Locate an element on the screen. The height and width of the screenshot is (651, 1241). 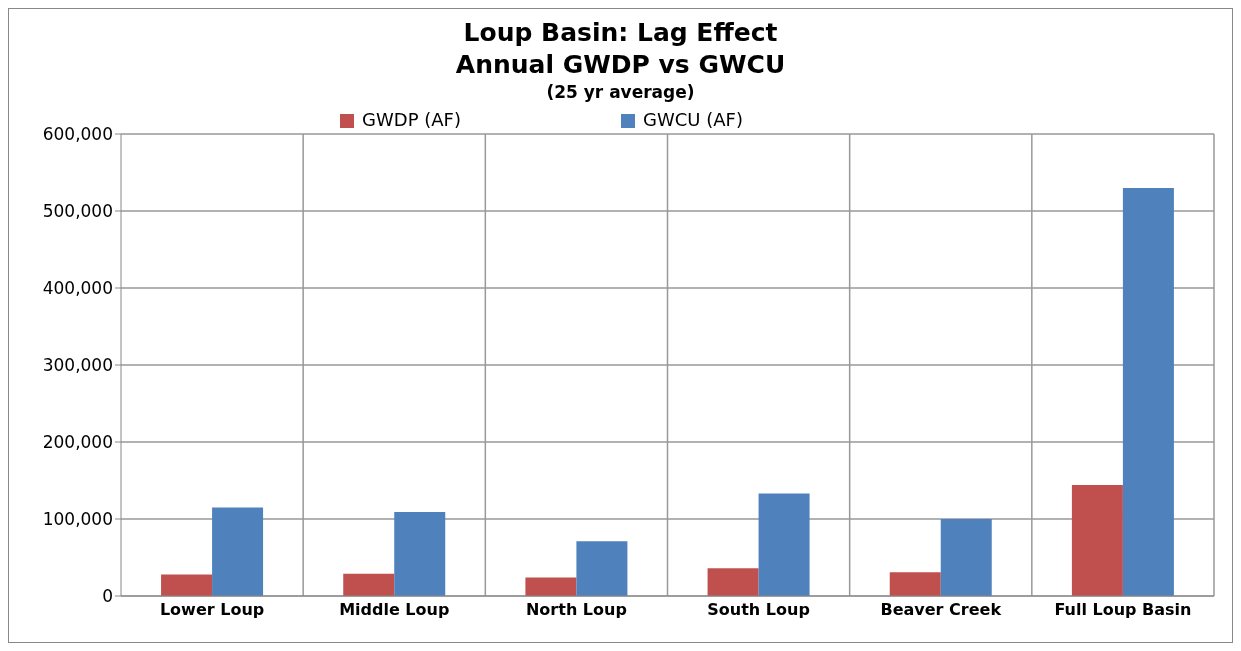
y-tick-label: 300,000 is located at coordinates (77, 365).